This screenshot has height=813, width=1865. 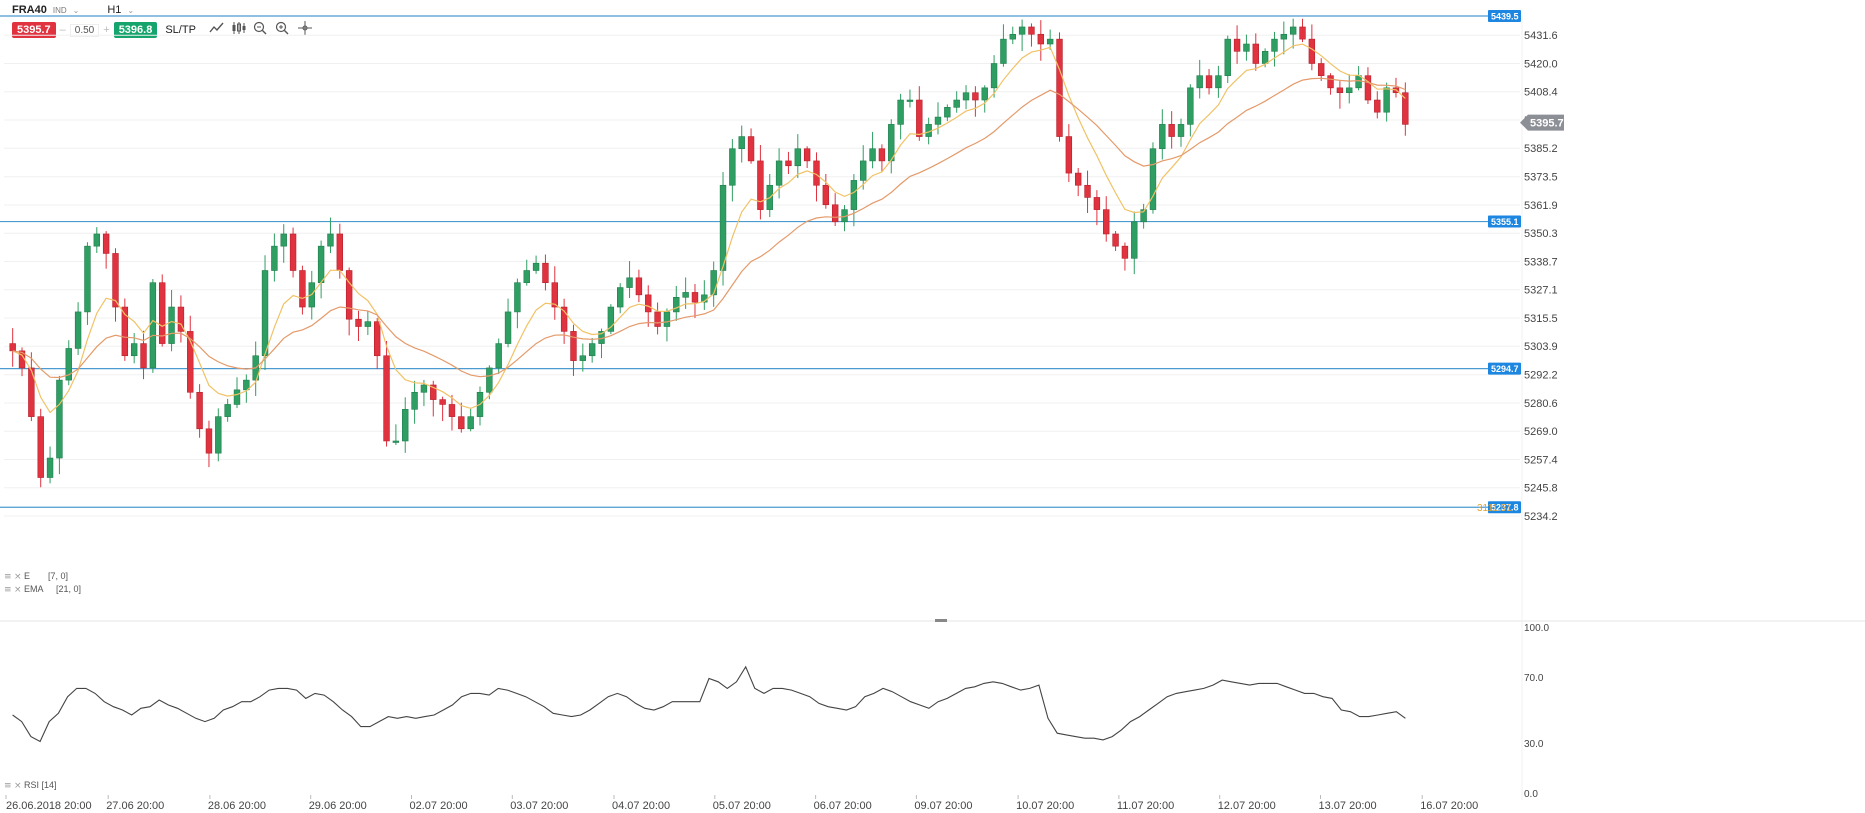 I want to click on trade-toolbar: 5395.7 – 0.50 + 5396.8 SL/TP, so click(x=158, y=30).